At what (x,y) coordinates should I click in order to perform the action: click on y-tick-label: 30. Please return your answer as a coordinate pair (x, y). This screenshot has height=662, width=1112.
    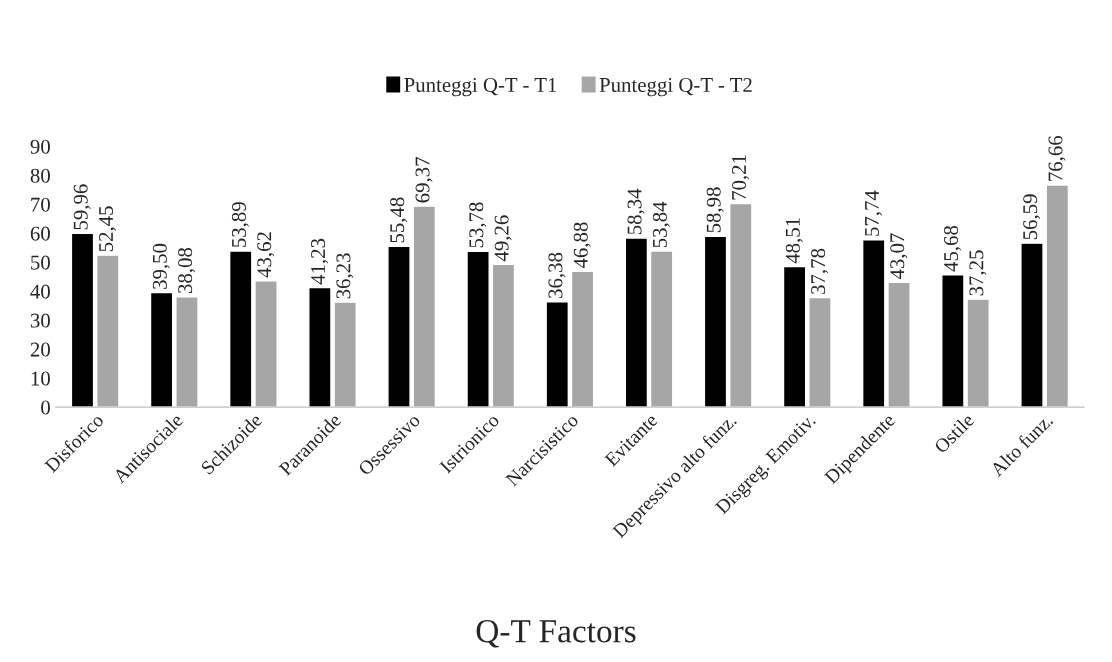
    Looking at the image, I should click on (40, 320).